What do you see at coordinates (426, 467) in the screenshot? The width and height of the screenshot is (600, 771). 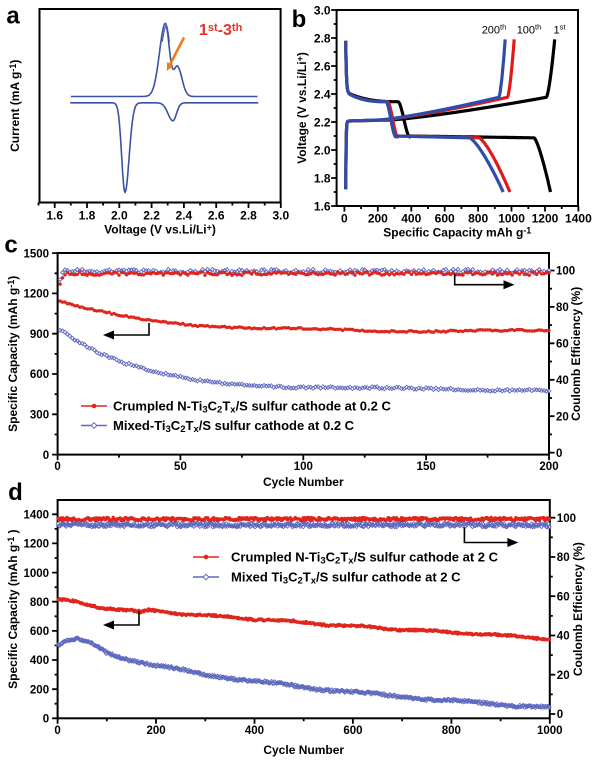 I see `svg-text: 150` at bounding box center [426, 467].